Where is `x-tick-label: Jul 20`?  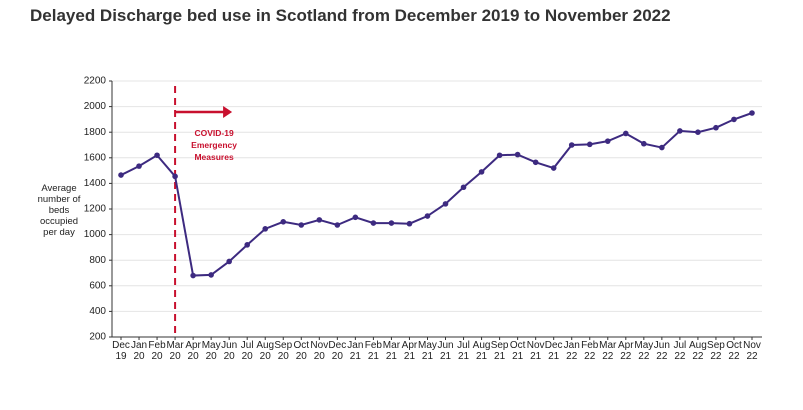 x-tick-label: Jul 20 is located at coordinates (247, 351).